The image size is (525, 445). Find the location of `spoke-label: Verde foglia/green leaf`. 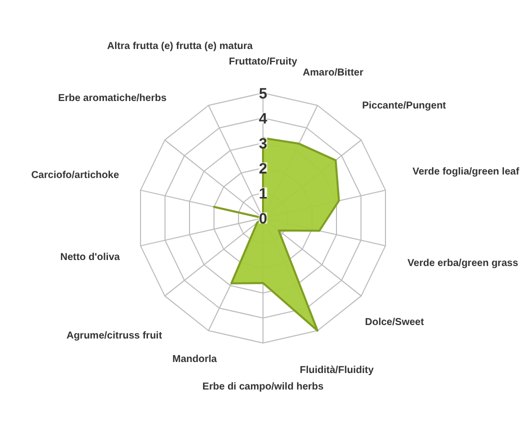

spoke-label: Verde foglia/green leaf is located at coordinates (466, 172).